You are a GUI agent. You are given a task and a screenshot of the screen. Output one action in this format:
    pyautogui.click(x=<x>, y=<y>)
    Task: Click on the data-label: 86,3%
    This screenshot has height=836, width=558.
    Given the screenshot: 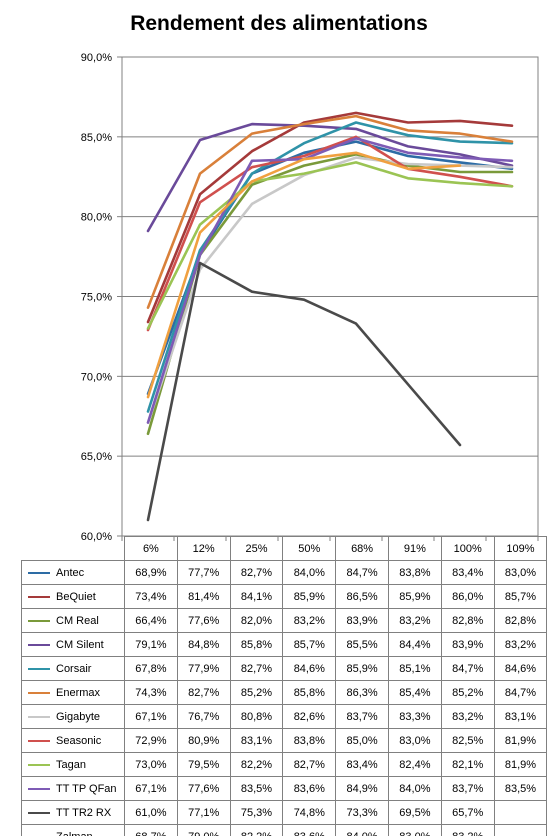 What is the action you would take?
    pyautogui.click(x=362, y=692)
    